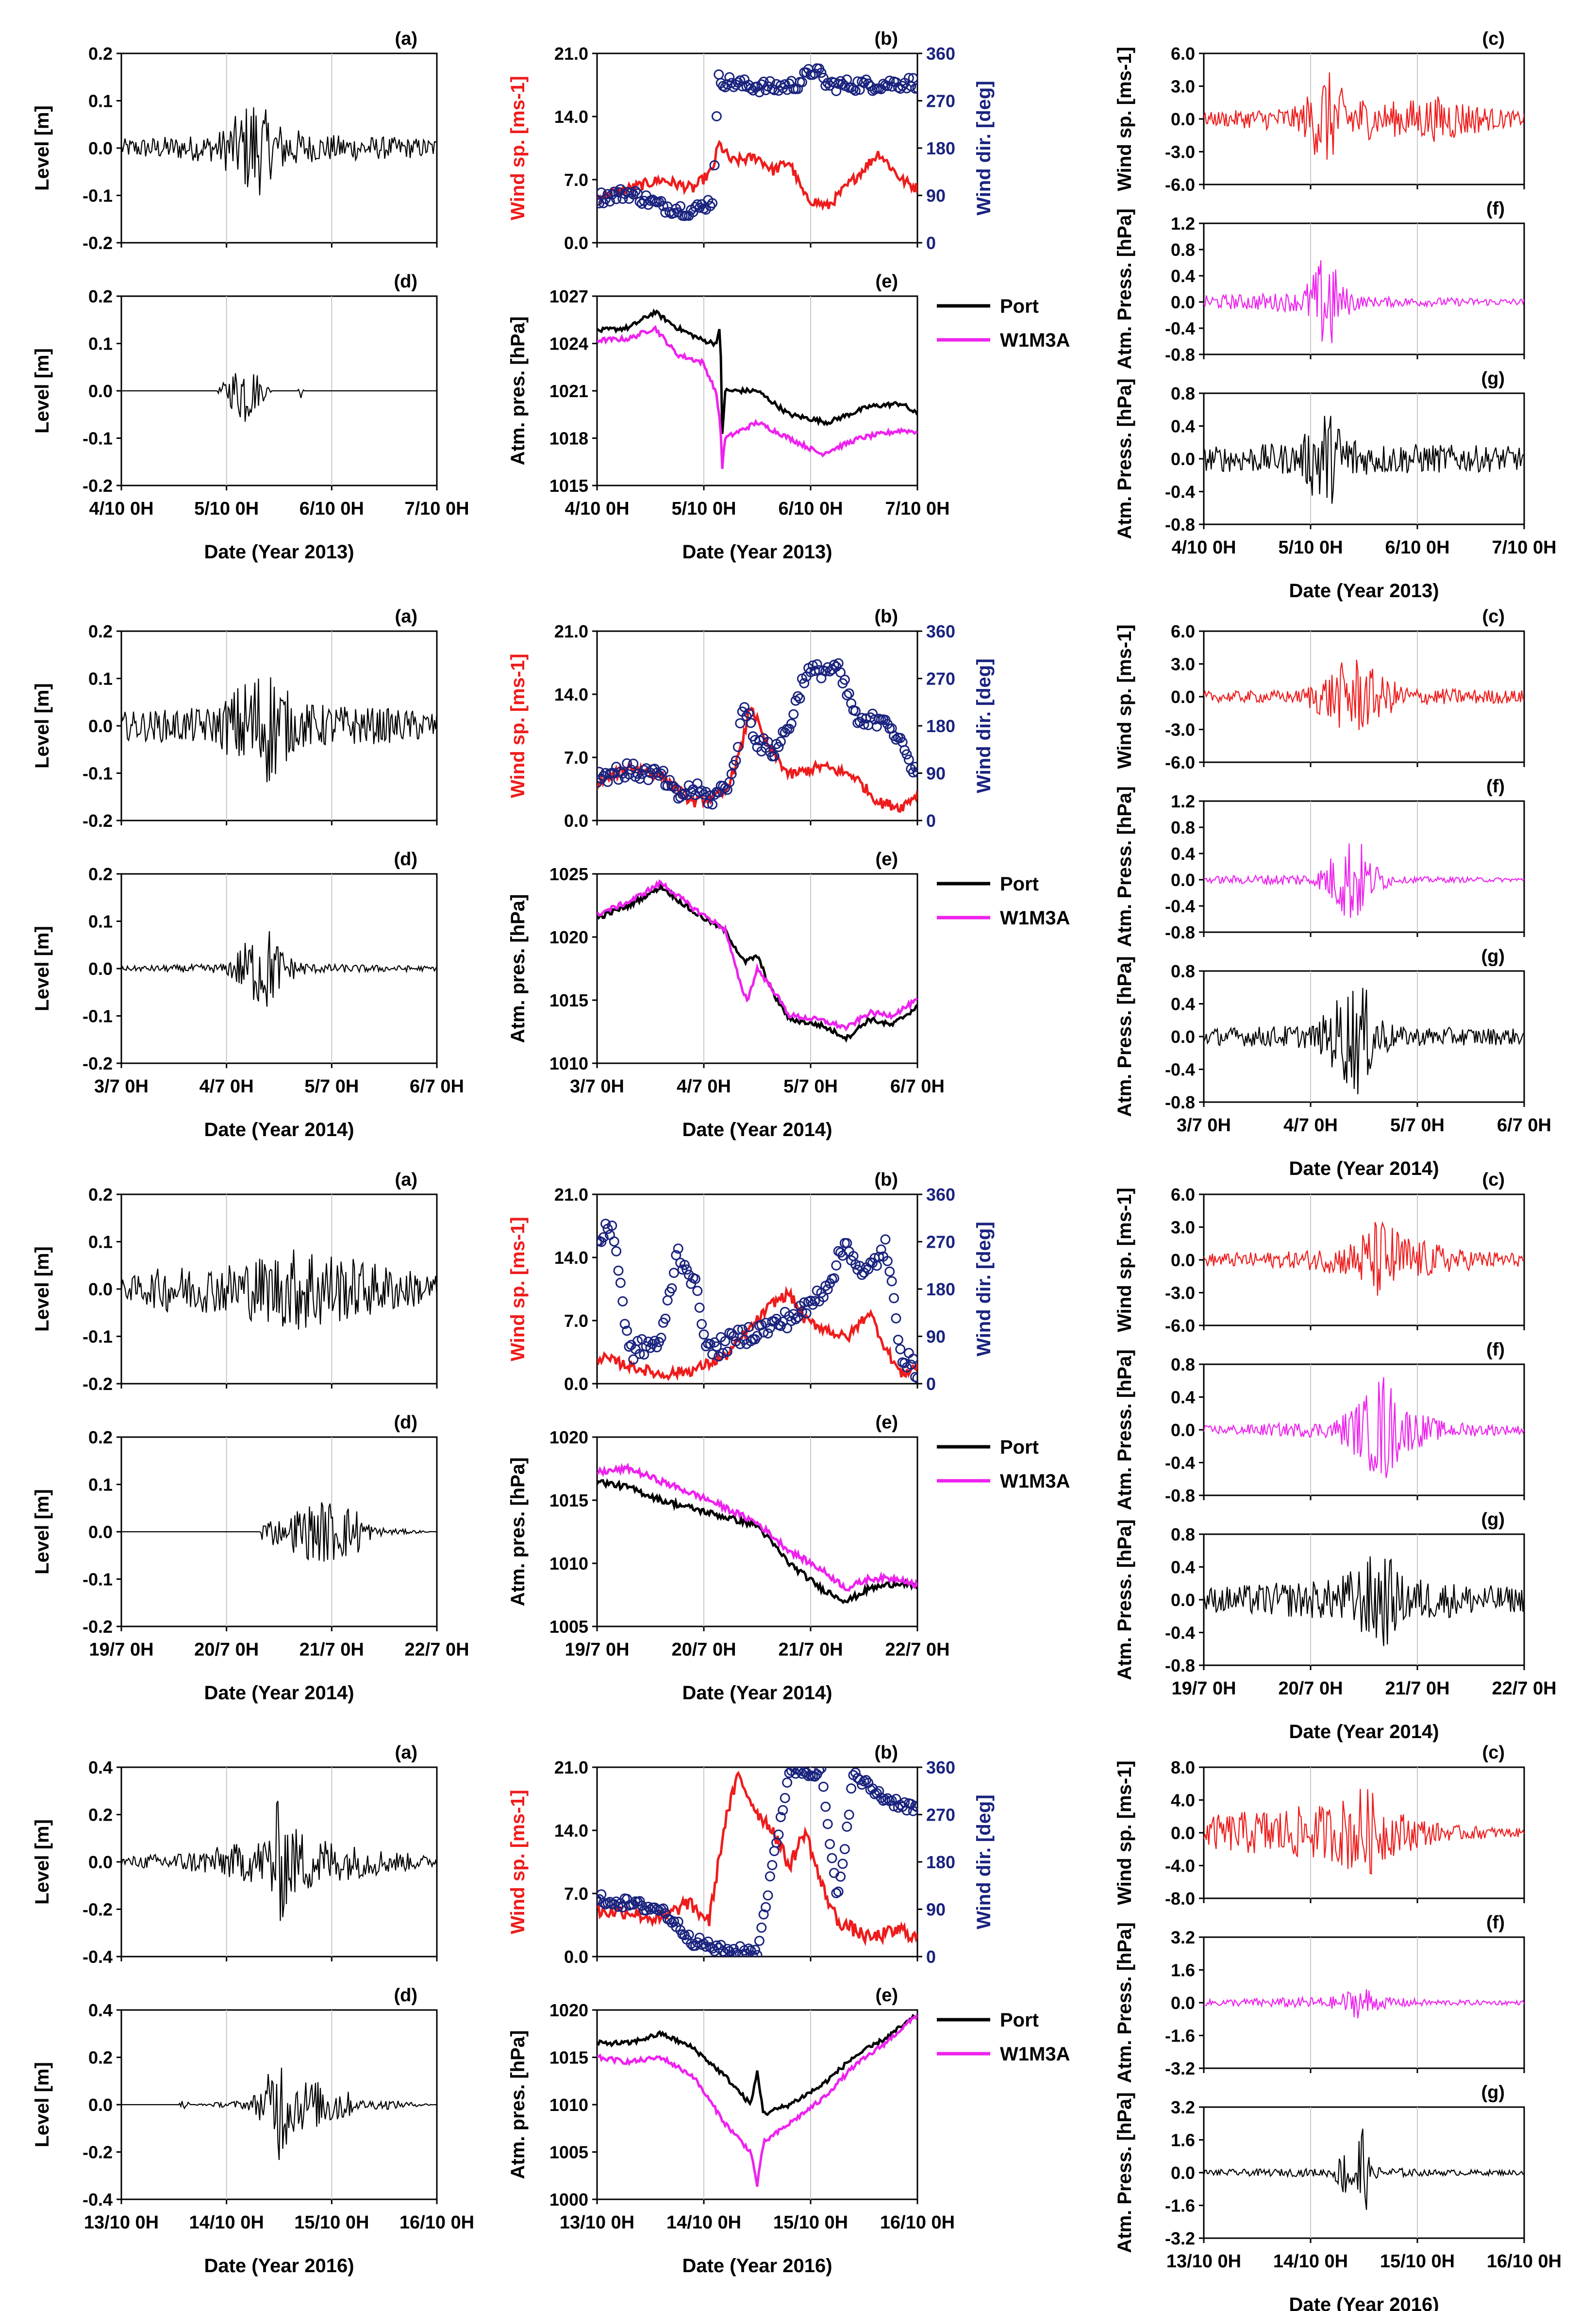 The image size is (1596, 2311). What do you see at coordinates (100, 344) in the screenshot?
I see `y-tick-label: 0.1` at bounding box center [100, 344].